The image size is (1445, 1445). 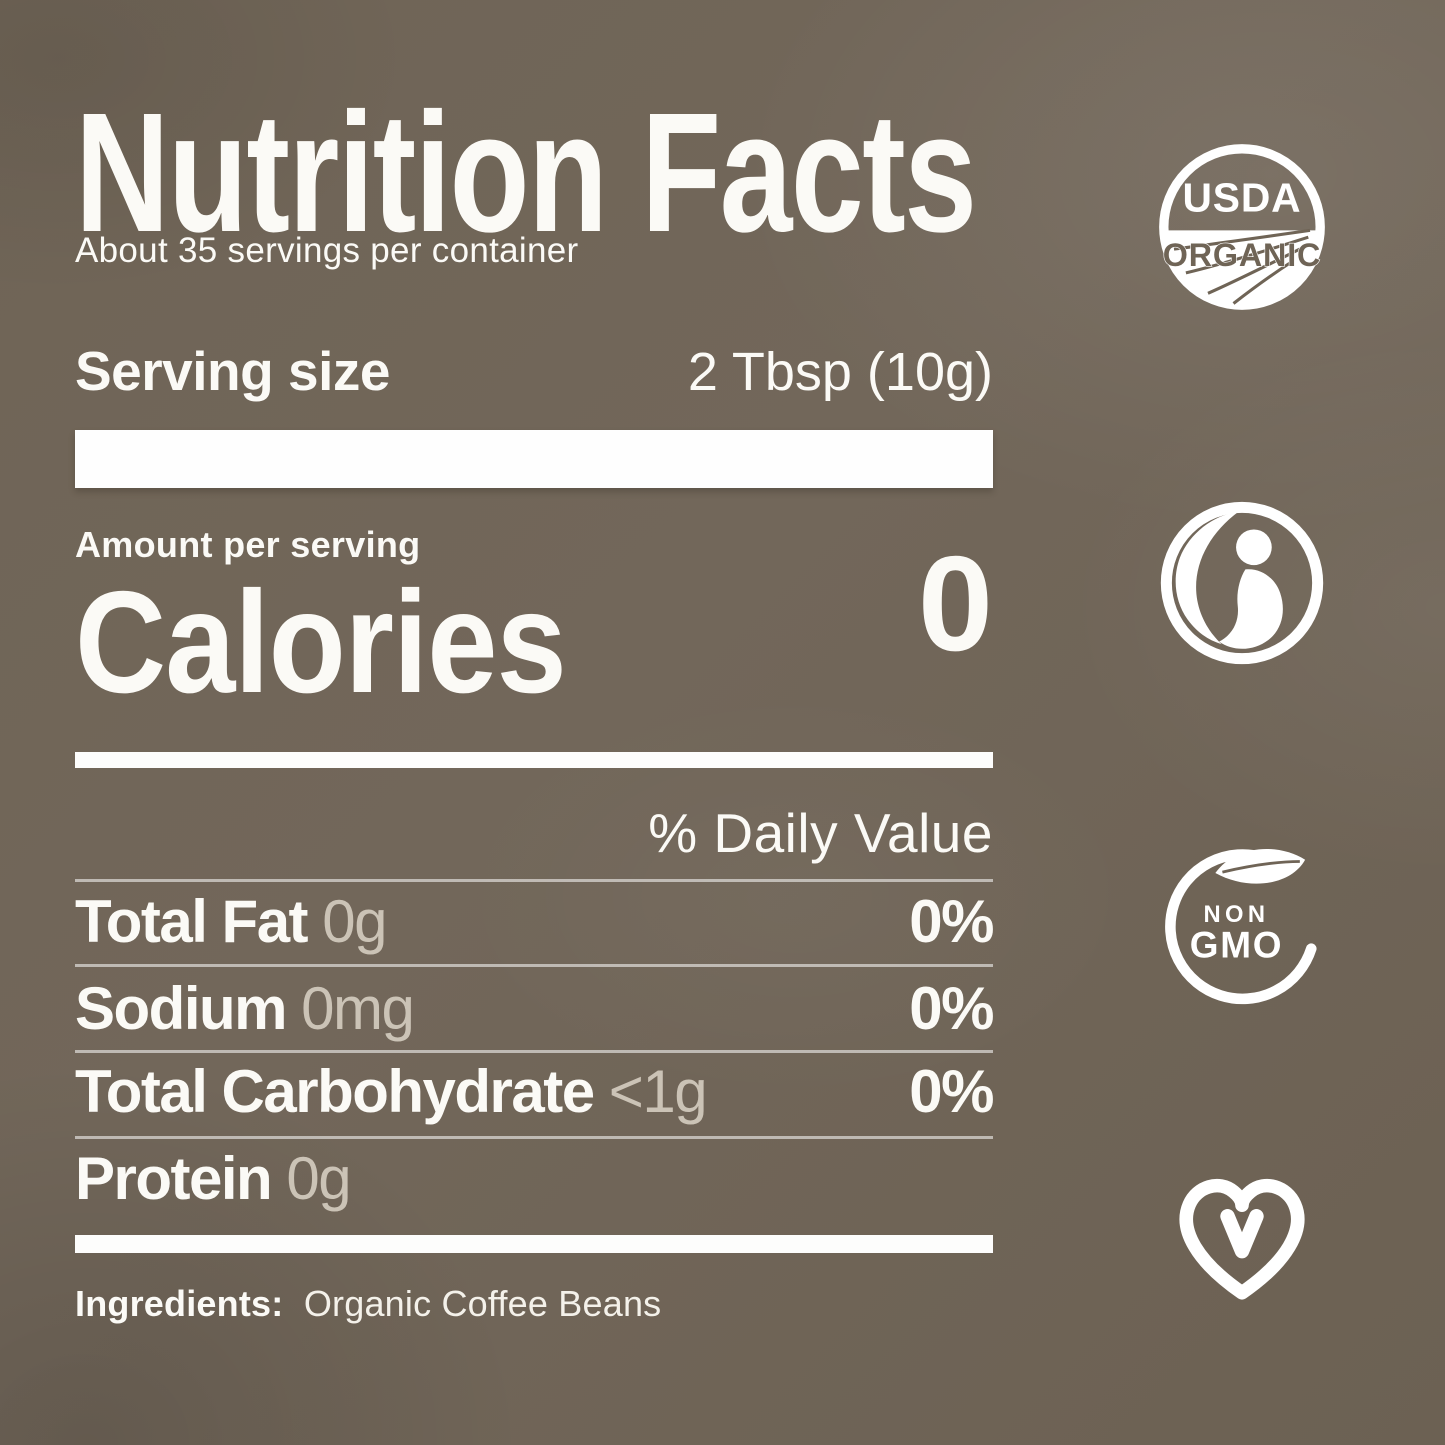 I want to click on non-gmo-icon: NON GMO, so click(x=1240, y=924).